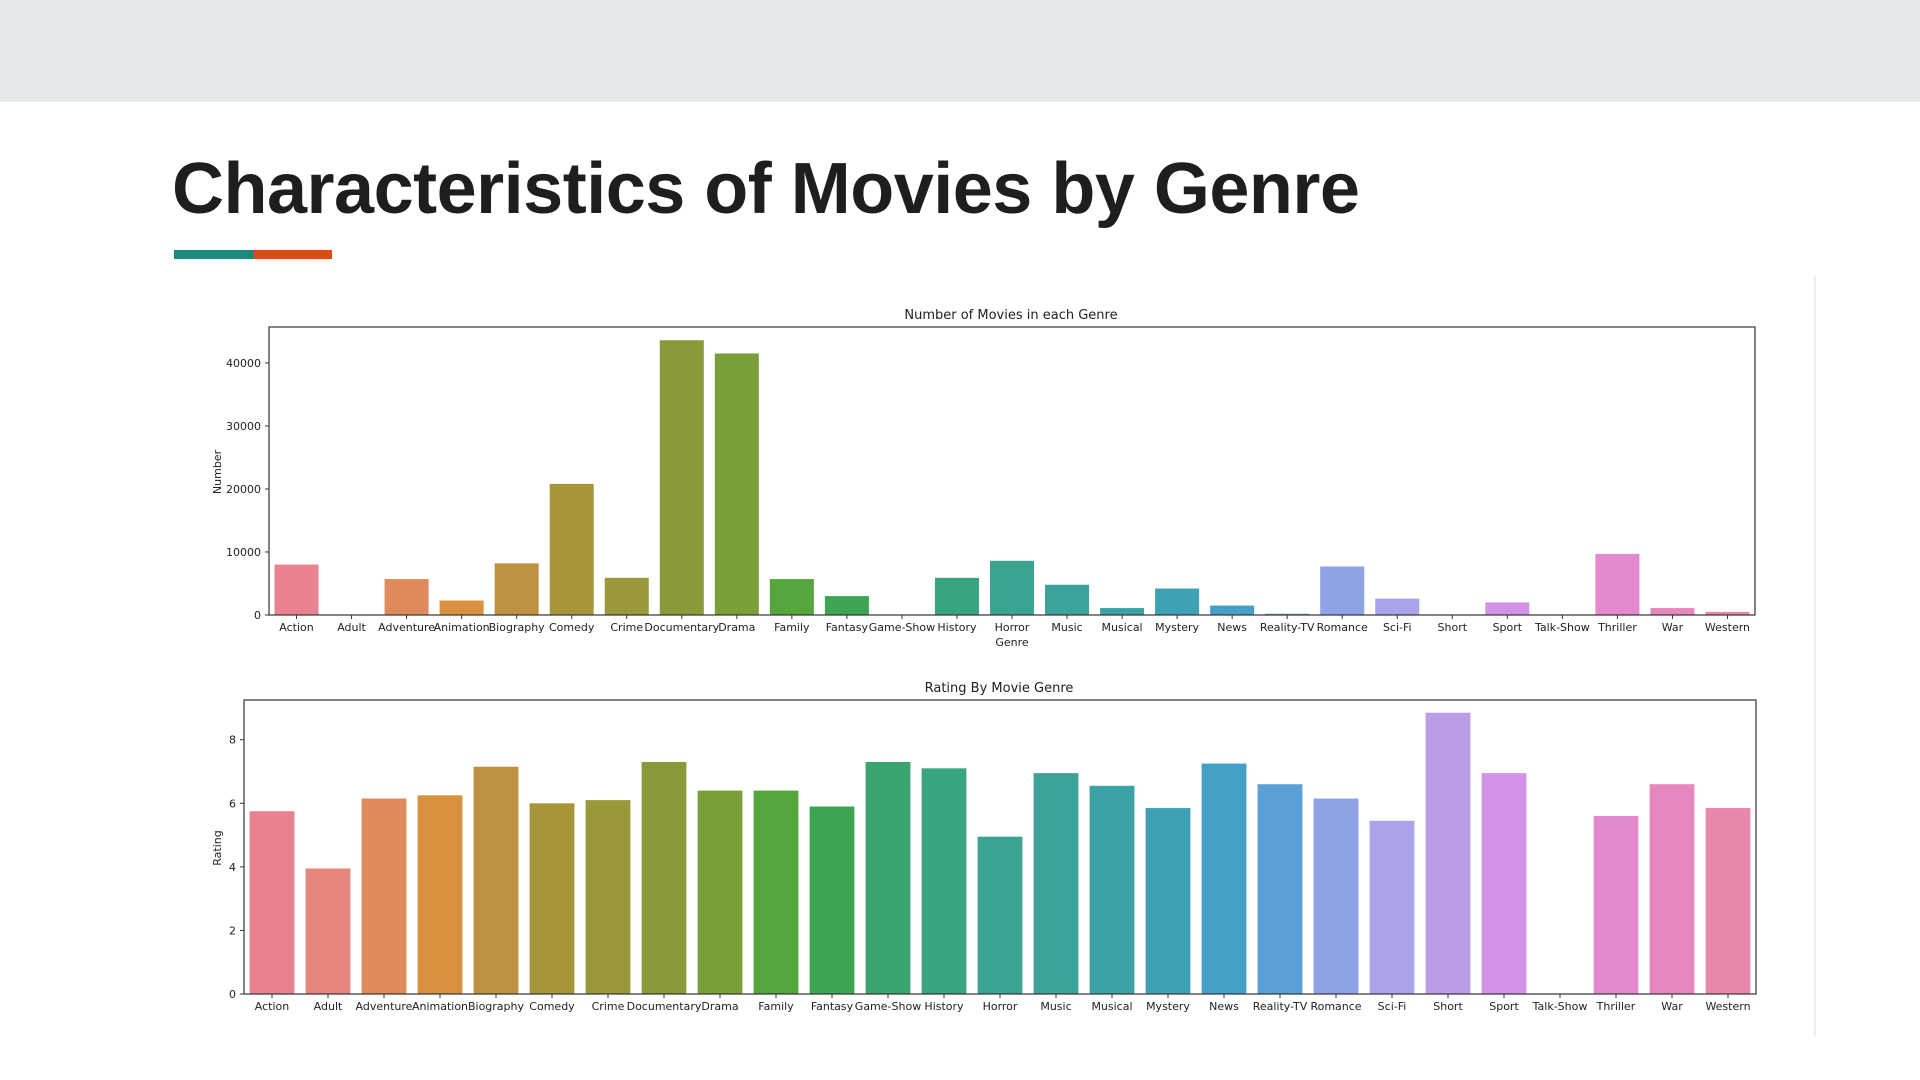 This screenshot has width=1920, height=1080. What do you see at coordinates (792, 627) in the screenshot?
I see `x-tick-label: Family` at bounding box center [792, 627].